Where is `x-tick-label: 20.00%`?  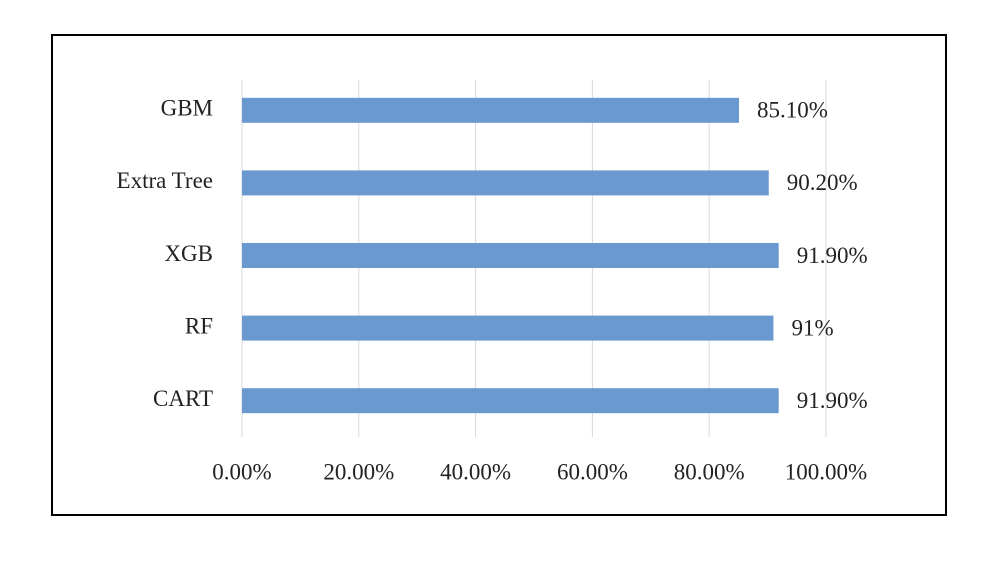 x-tick-label: 20.00% is located at coordinates (358, 471).